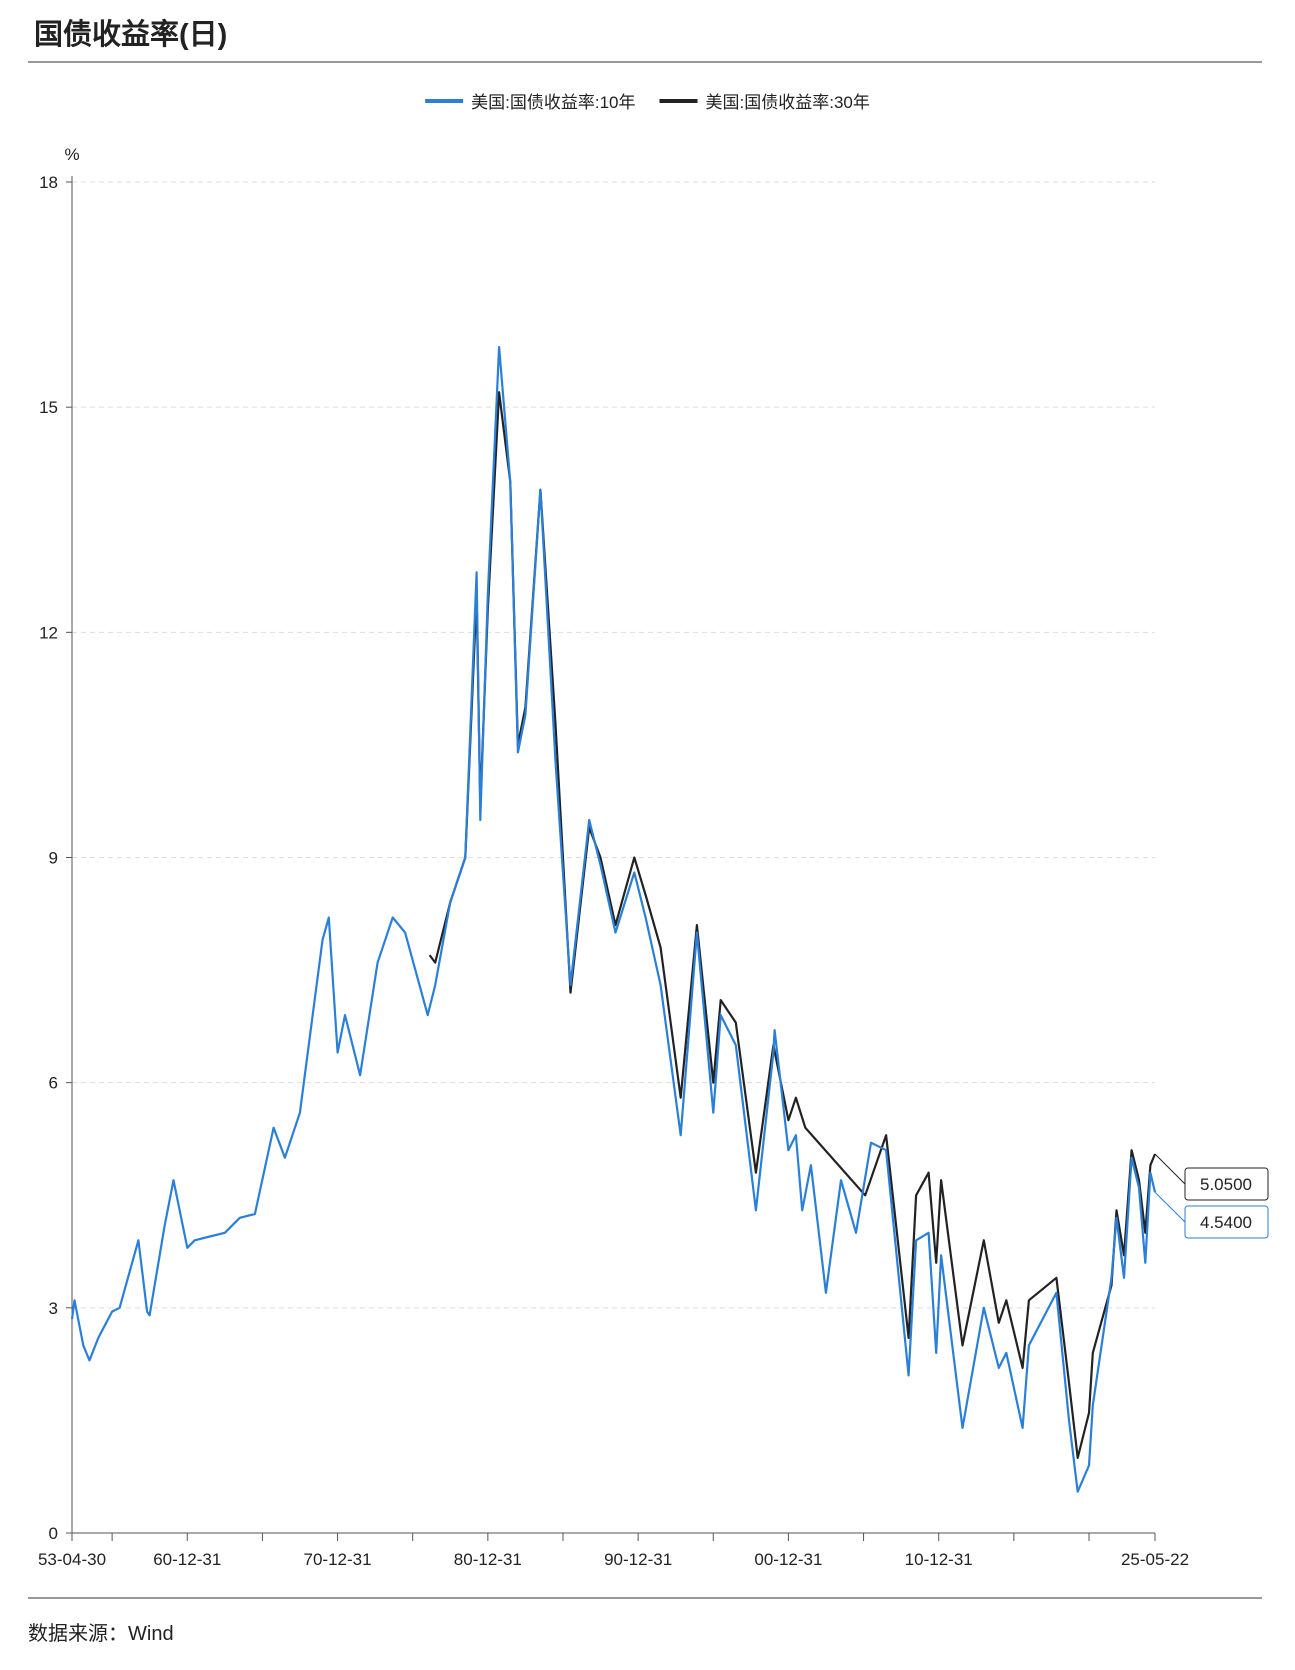 The image size is (1295, 1670). I want to click on x-tick-label: 25-05-22, so click(1155, 1559).